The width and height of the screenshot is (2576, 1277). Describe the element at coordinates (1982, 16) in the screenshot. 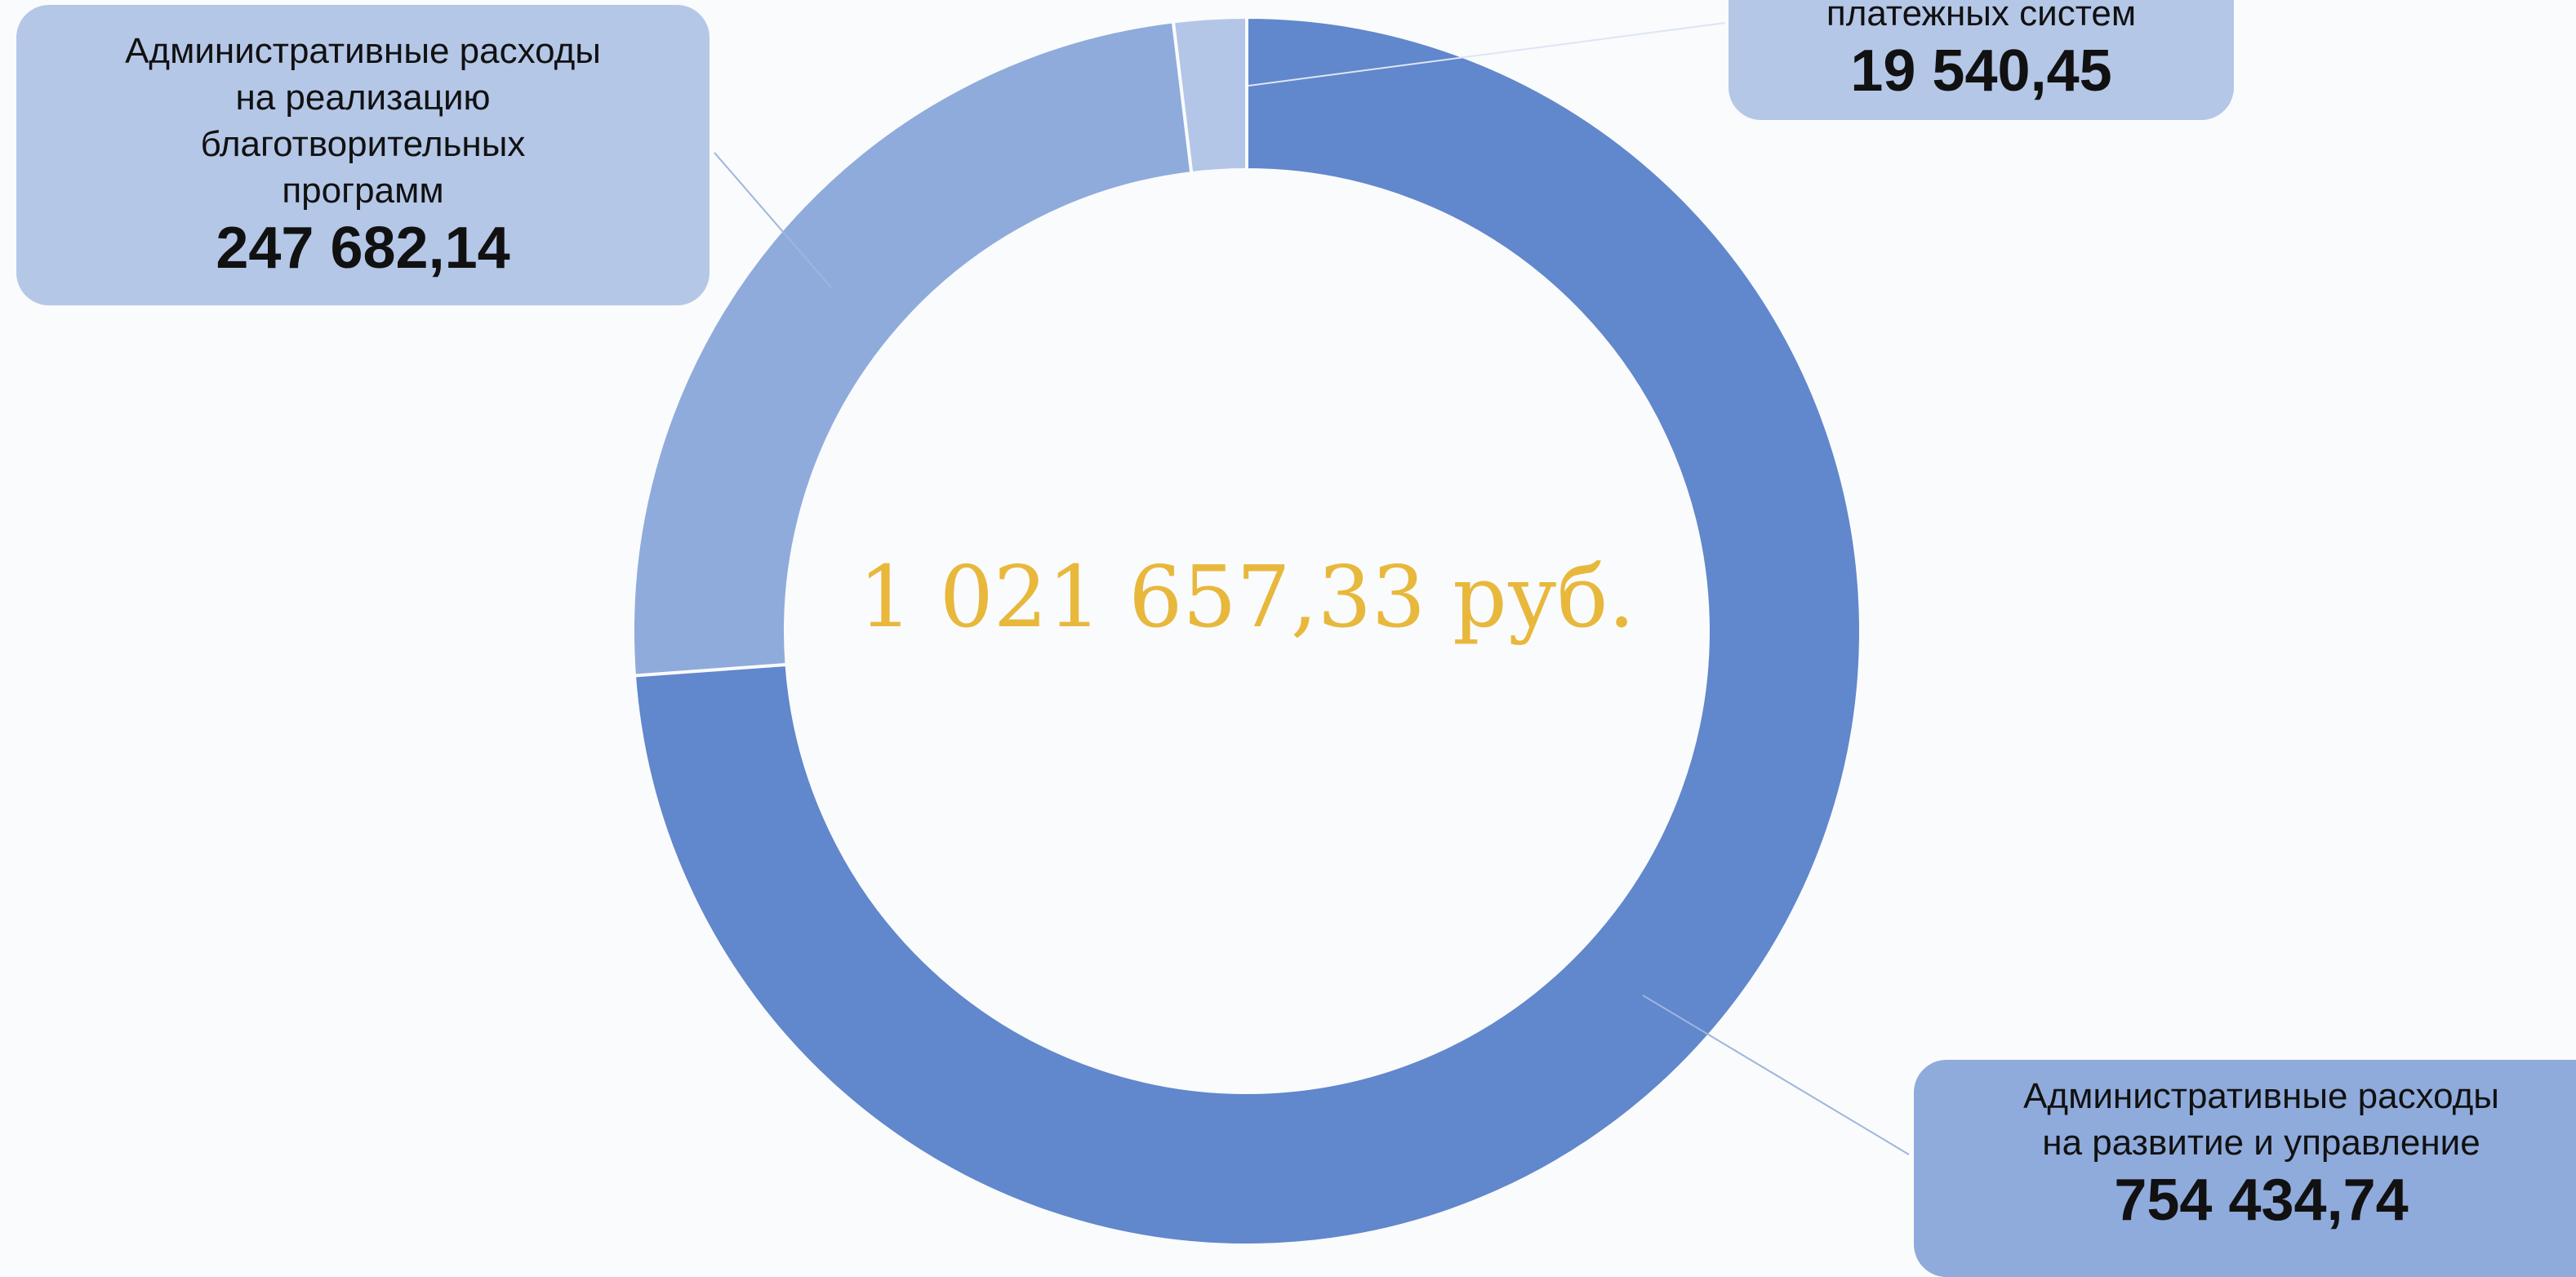

I see `category-label: платежных систем` at that location.